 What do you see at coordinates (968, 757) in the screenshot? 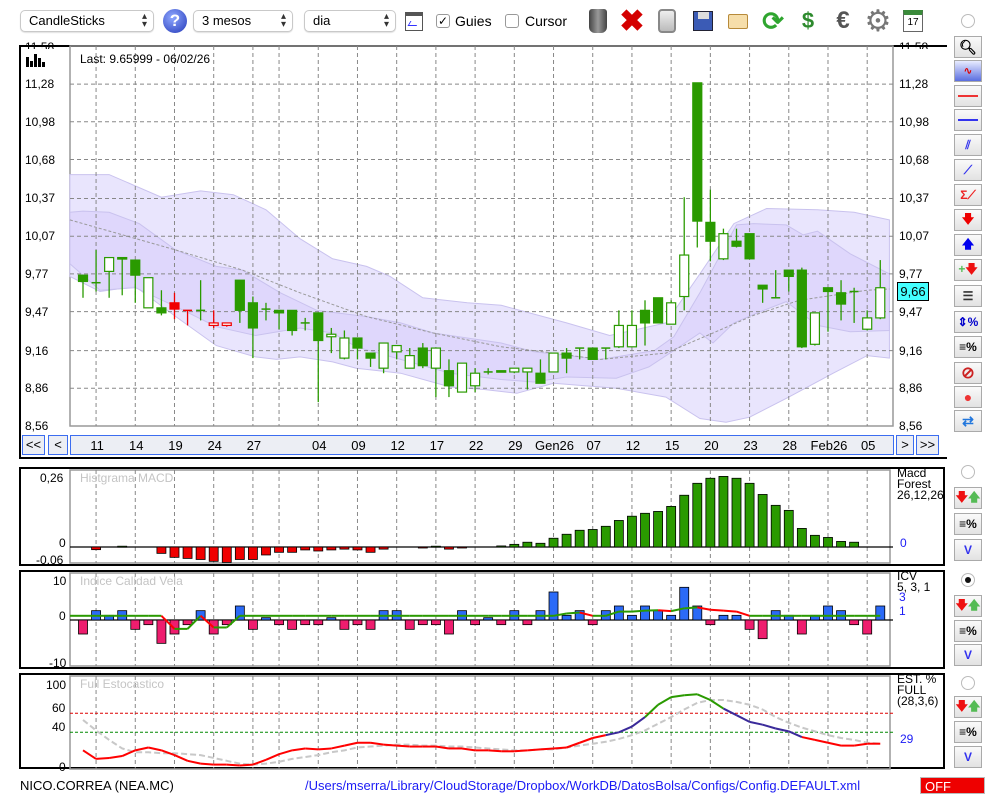
I see `stoch-divergence-button: V` at bounding box center [968, 757].